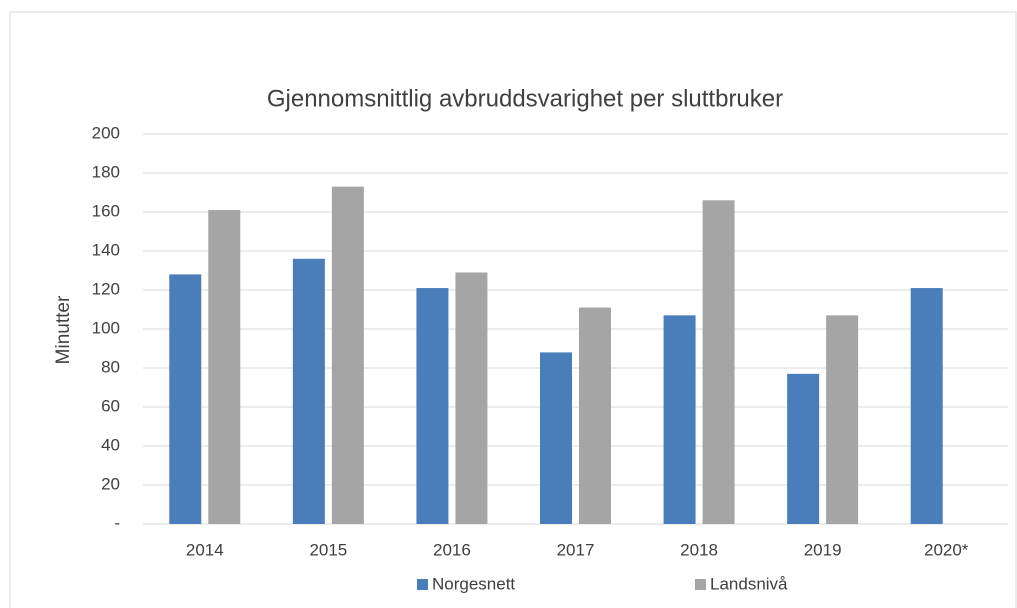  What do you see at coordinates (106, 327) in the screenshot?
I see `y-tick-label: 100` at bounding box center [106, 327].